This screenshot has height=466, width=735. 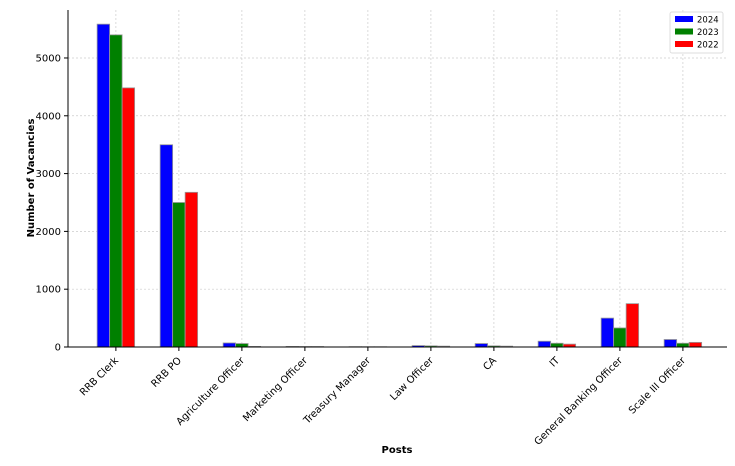 I want to click on y-tick-label: 1000, so click(x=48, y=290).